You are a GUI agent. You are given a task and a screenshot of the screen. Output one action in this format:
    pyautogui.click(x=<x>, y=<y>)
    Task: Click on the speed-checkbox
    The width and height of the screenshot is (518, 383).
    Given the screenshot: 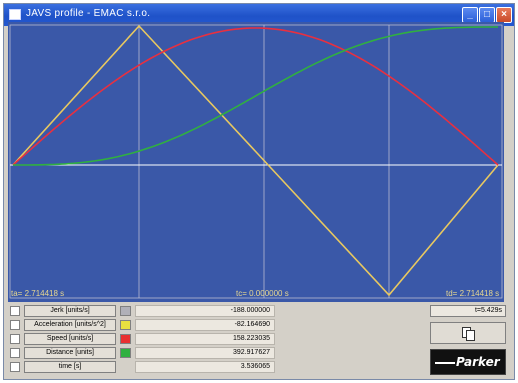 What is the action you would take?
    pyautogui.click(x=15, y=339)
    